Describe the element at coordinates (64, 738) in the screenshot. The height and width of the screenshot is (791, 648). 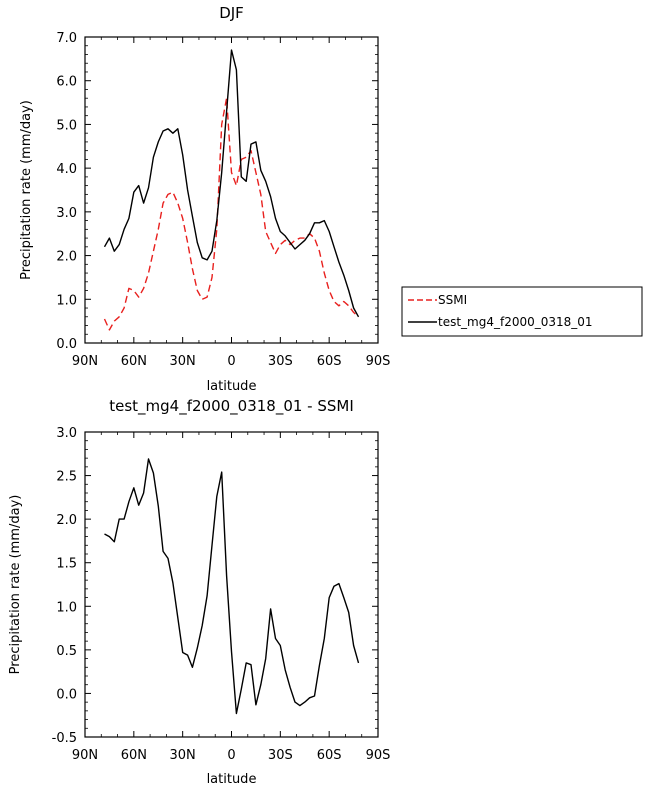
I see `y-tick-label: -0.5` at that location.